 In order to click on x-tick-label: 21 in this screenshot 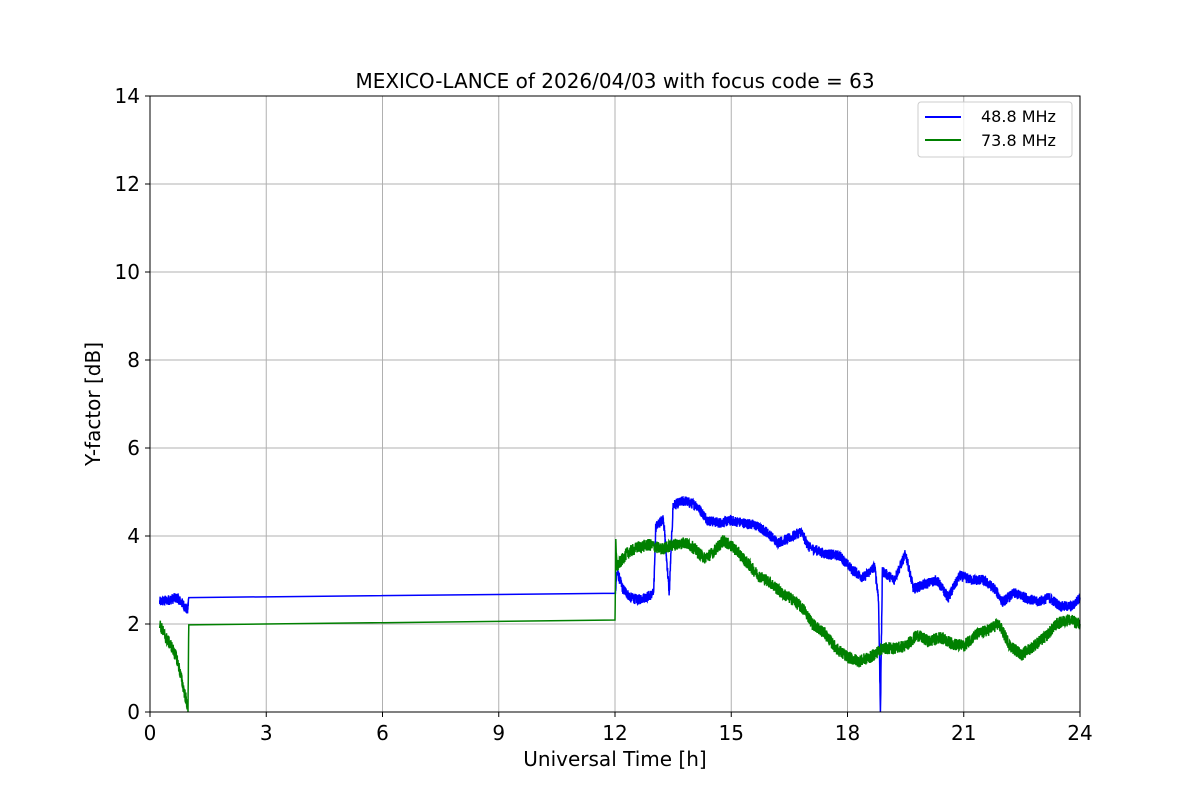, I will do `click(963, 733)`.